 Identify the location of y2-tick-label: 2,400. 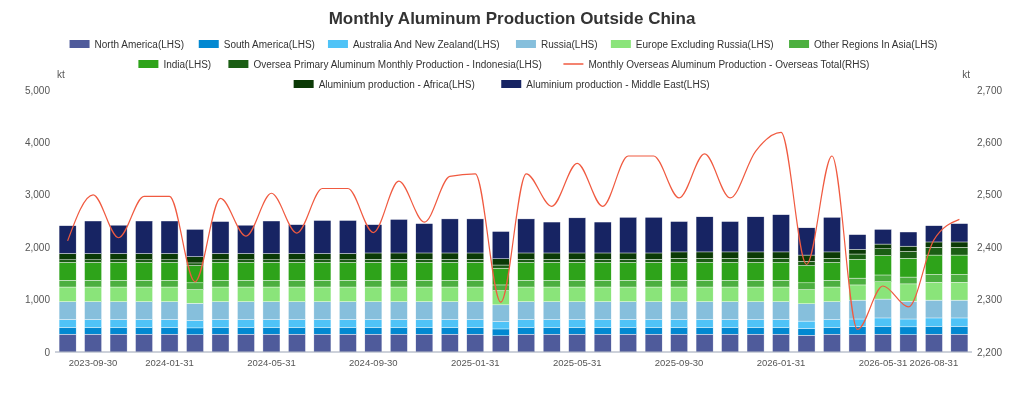
(990, 247).